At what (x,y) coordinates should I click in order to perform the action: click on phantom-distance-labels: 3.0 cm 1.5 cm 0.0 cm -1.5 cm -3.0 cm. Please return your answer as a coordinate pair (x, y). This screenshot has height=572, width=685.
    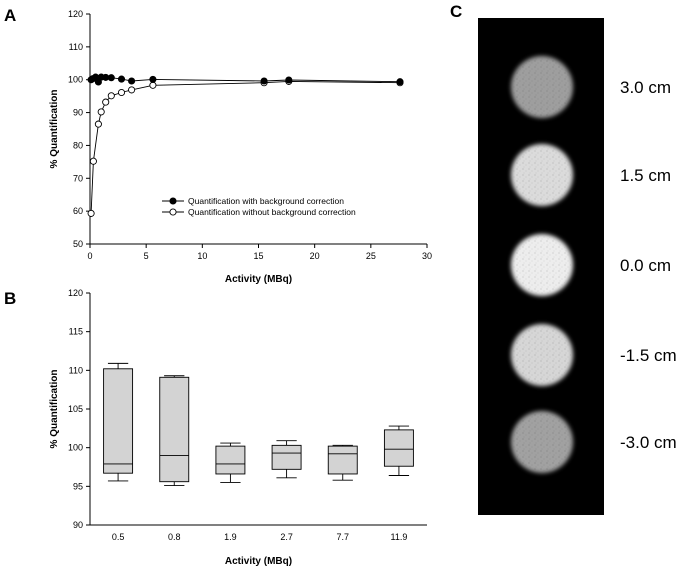
    Looking at the image, I should click on (648, 265).